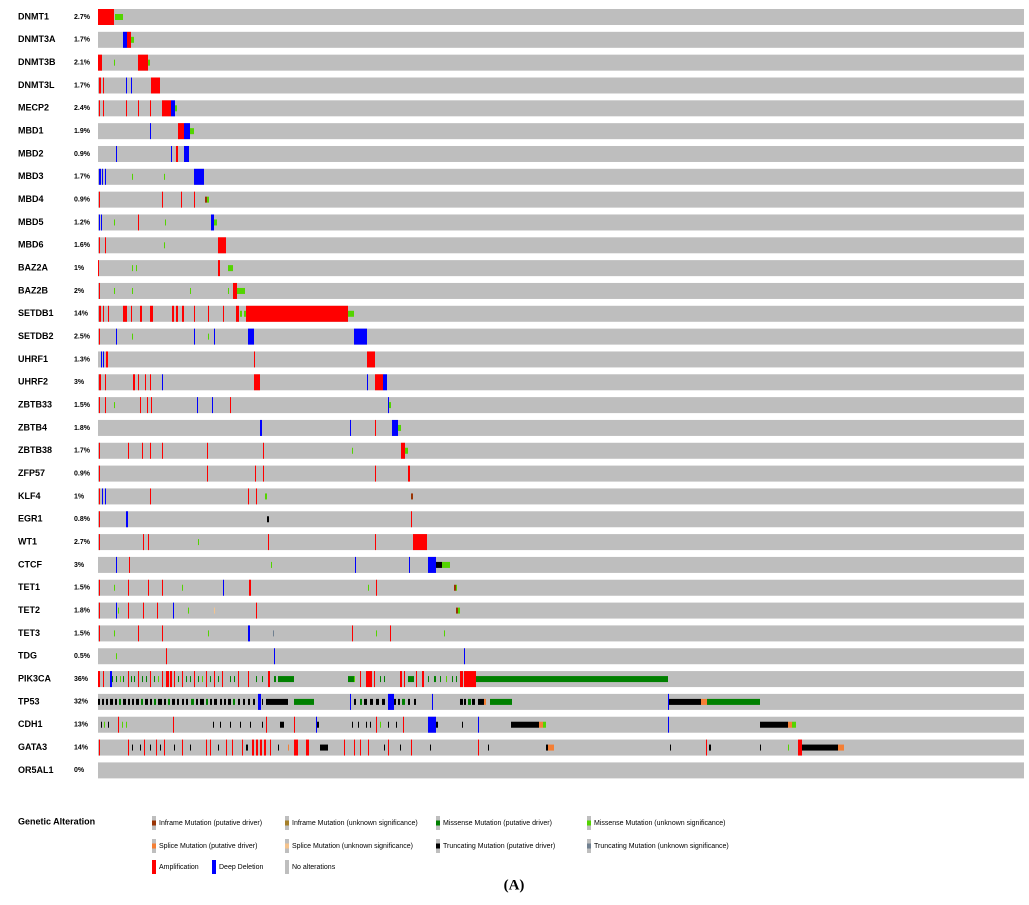 The width and height of the screenshot is (1029, 905). I want to click on gene-label: ZBTB4, so click(32, 427).